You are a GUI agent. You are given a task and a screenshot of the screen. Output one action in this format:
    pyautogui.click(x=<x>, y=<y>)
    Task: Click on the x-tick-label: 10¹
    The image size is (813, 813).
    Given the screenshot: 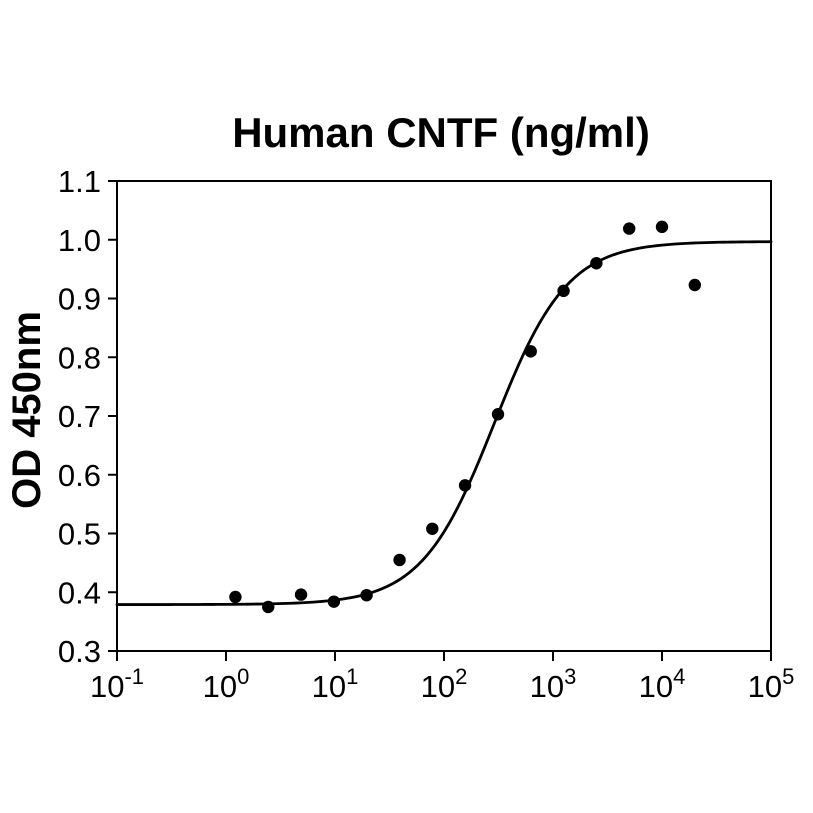 What is the action you would take?
    pyautogui.click(x=335, y=684)
    